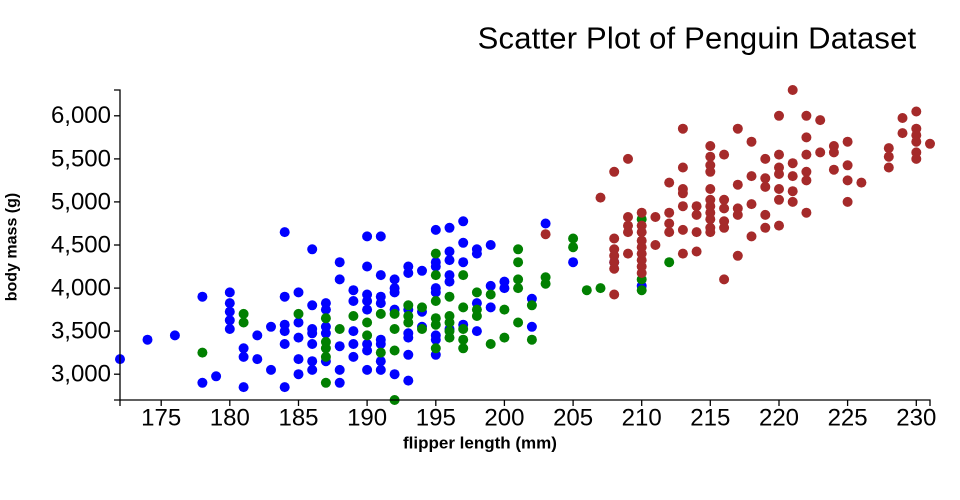  I want to click on svg-text: flipper length (mm), so click(480, 442).